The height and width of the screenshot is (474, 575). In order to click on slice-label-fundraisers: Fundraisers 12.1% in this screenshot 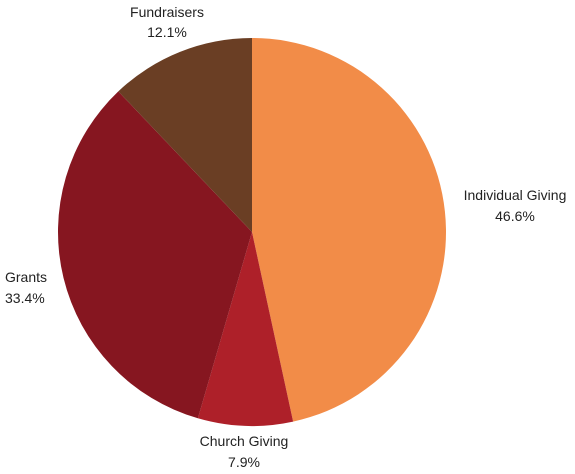, I will do `click(167, 22)`.